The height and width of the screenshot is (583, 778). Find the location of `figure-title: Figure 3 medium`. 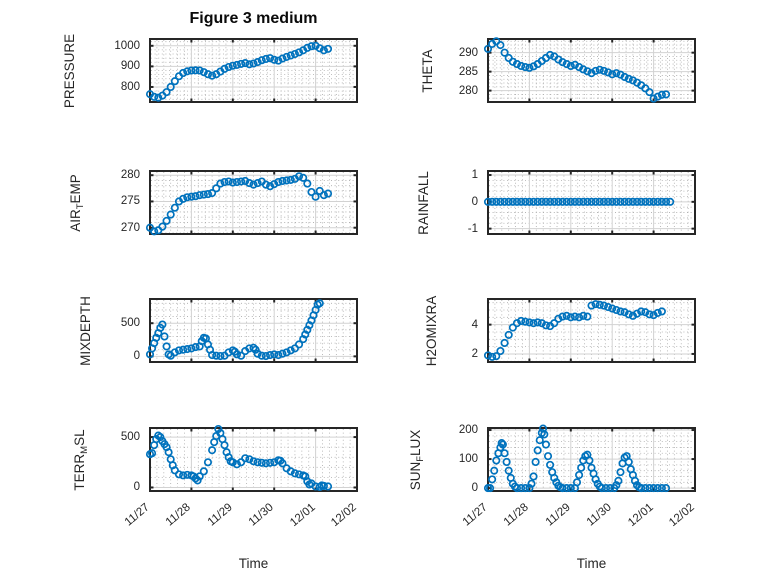

figure-title: Figure 3 medium is located at coordinates (253, 18).